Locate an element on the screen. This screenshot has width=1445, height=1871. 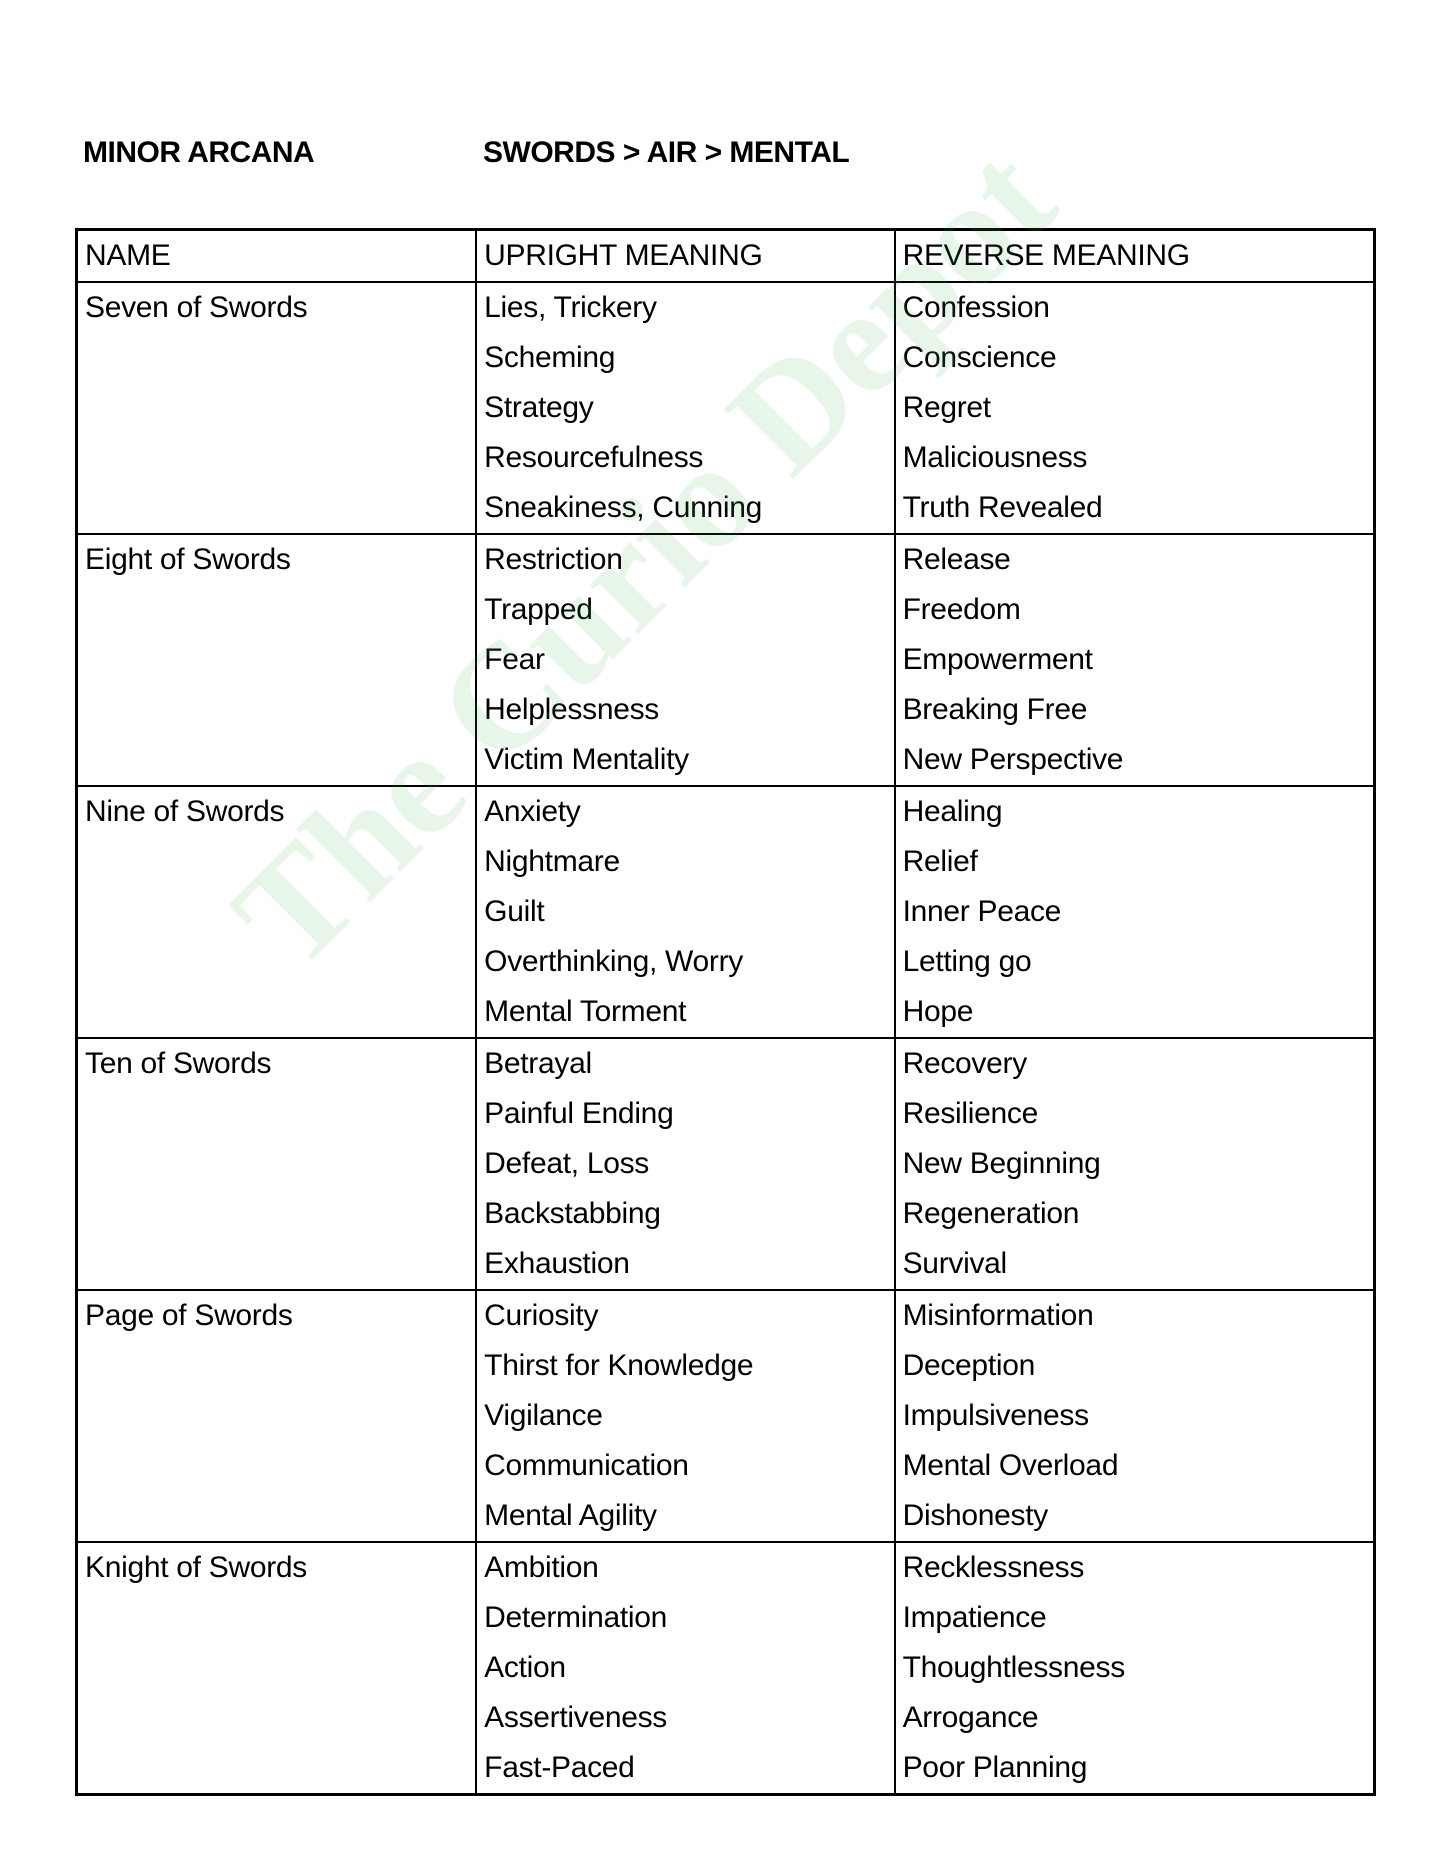
card-name: Seven of Swords is located at coordinates (276, 408).